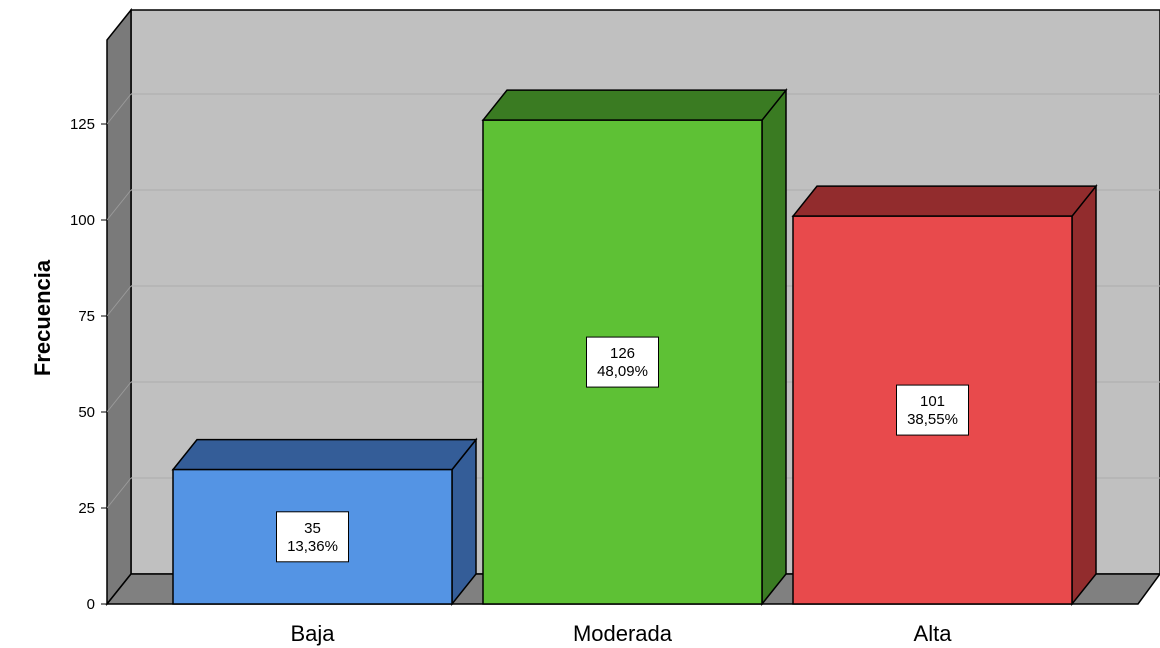 The image size is (1160, 648). I want to click on y-tick-label: 25, so click(86, 508).